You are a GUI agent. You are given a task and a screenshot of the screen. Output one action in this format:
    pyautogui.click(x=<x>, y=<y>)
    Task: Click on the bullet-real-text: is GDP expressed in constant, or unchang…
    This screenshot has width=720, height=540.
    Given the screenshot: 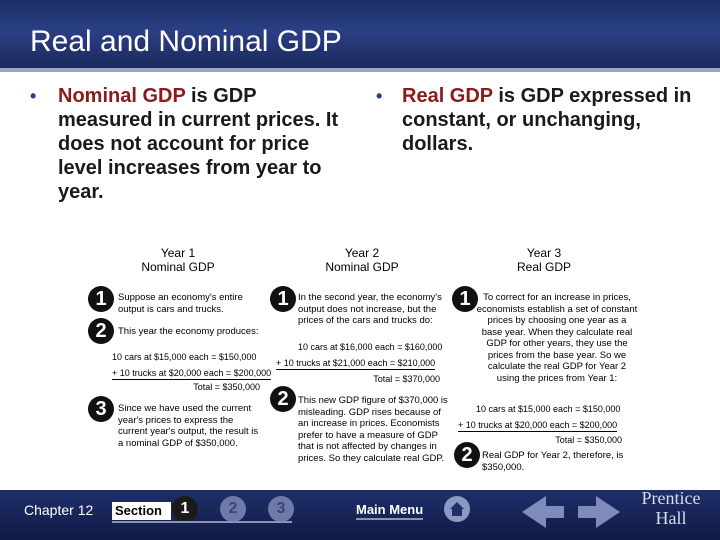 What is the action you would take?
    pyautogui.click(x=547, y=120)
    